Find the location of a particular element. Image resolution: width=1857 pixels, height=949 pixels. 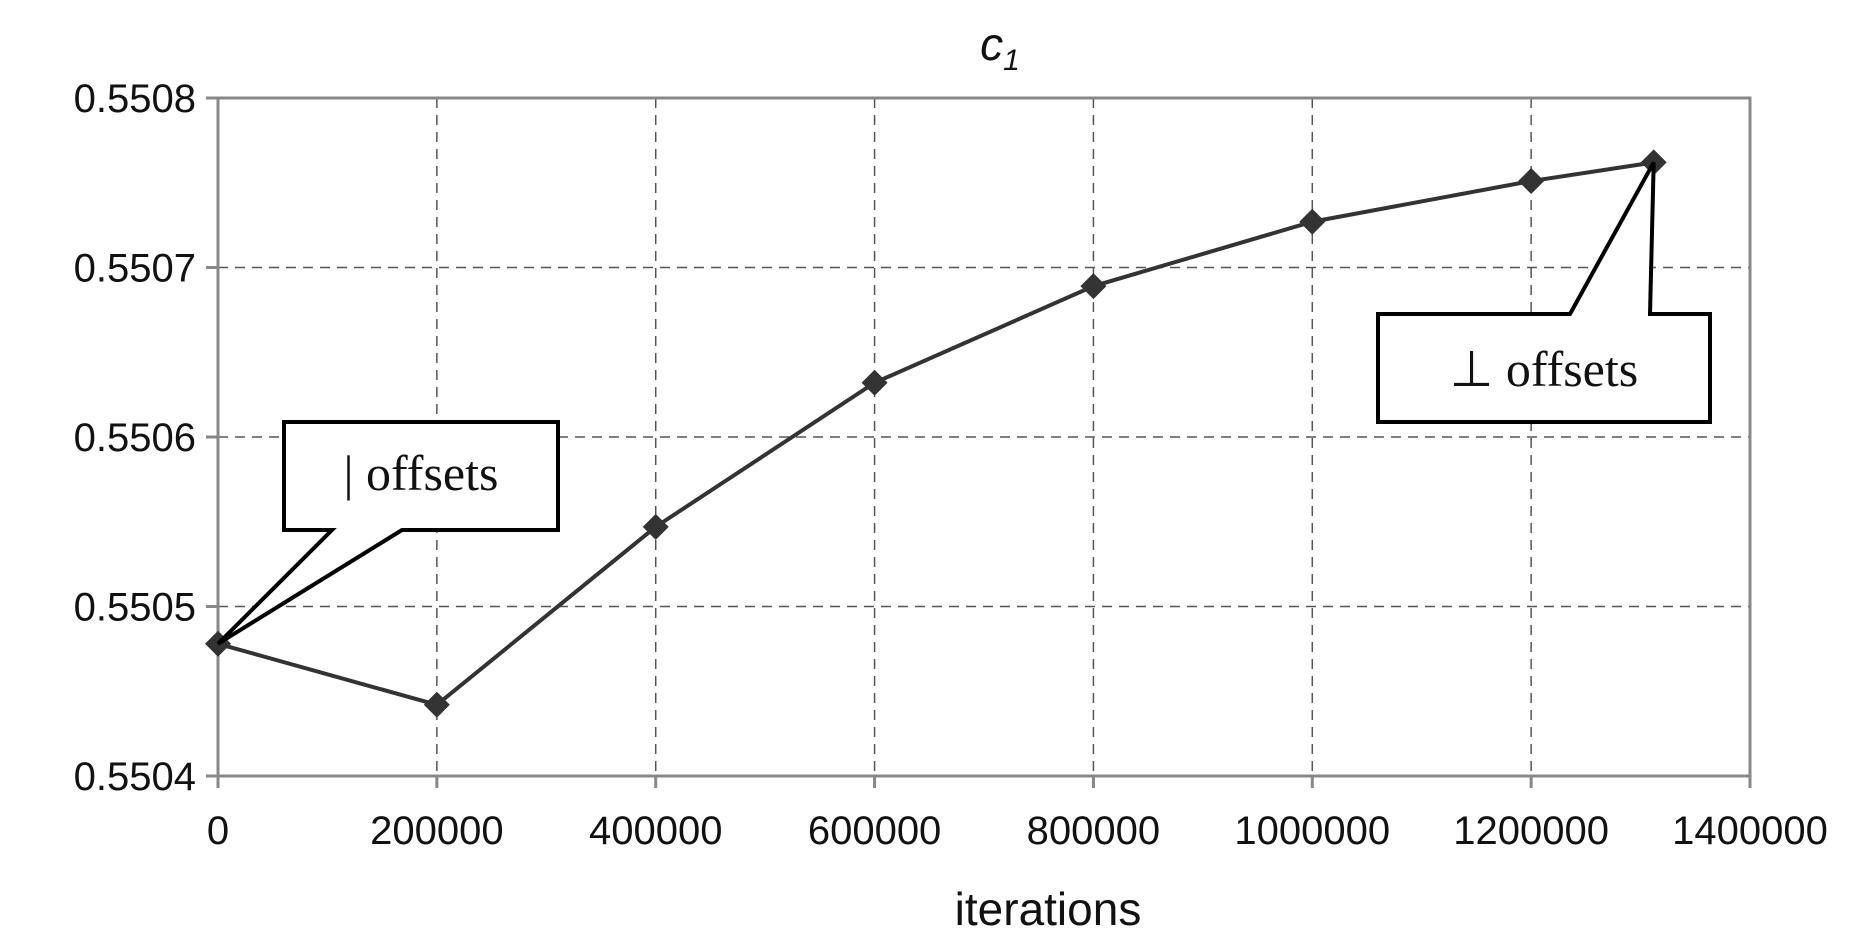

y-tick-label: 0.5504 is located at coordinates (135, 777).